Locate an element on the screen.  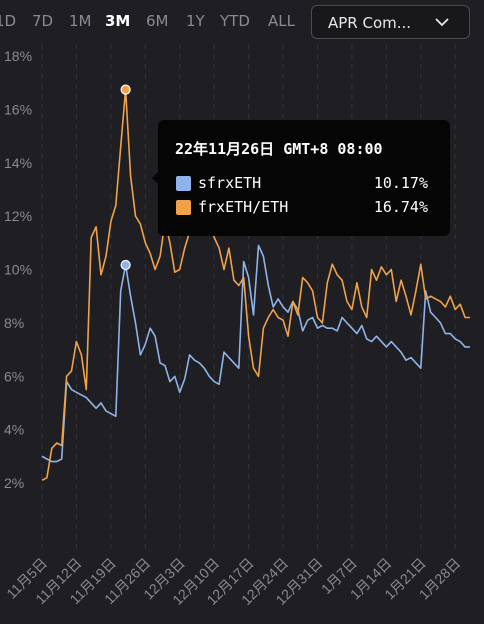
range-1d-button: 1D is located at coordinates (8, 21).